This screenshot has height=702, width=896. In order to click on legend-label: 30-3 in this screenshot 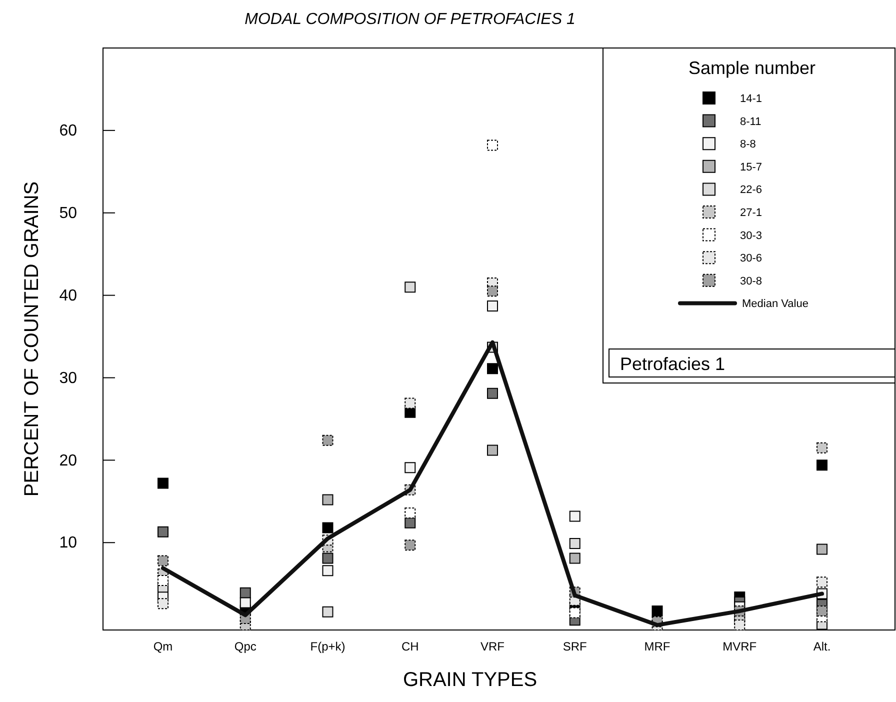, I will do `click(751, 236)`.